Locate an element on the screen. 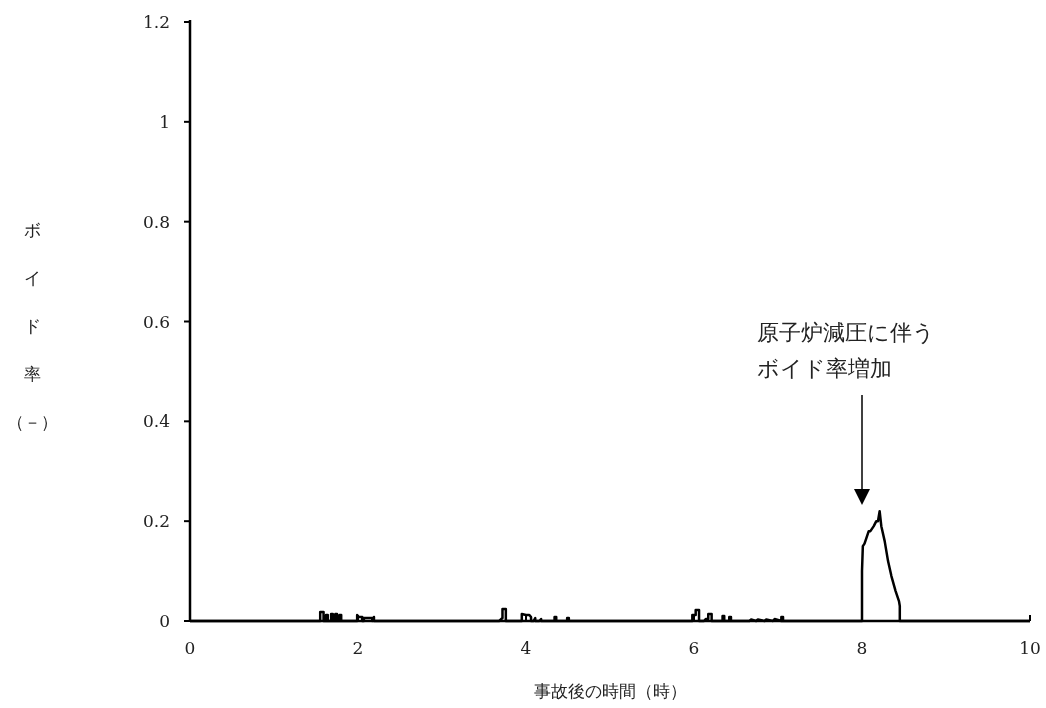 This screenshot has height=708, width=1046. x-axis-title: 事故後の時間（時） is located at coordinates (610, 691).